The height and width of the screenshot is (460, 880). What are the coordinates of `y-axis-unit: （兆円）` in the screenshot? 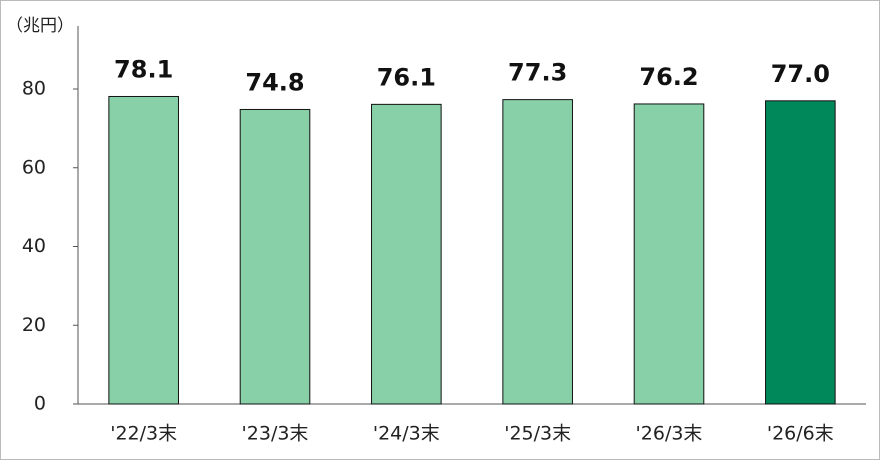 It's located at (40, 26).